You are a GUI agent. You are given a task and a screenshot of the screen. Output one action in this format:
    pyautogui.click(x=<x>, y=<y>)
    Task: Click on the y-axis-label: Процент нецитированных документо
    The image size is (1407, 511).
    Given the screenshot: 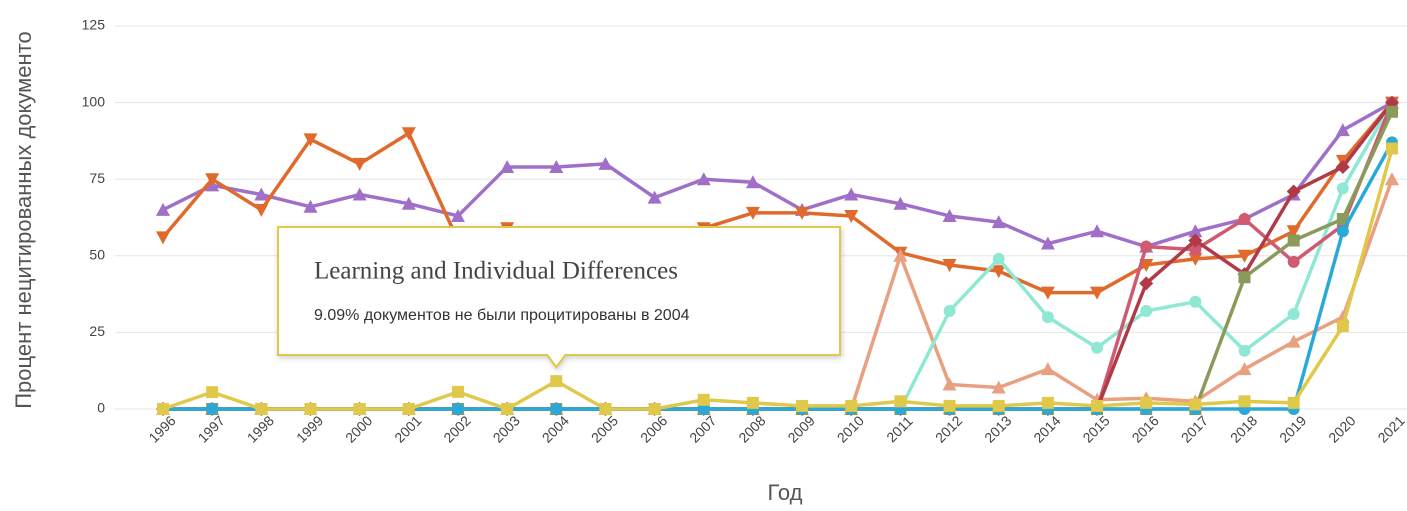 What is the action you would take?
    pyautogui.click(x=23, y=220)
    